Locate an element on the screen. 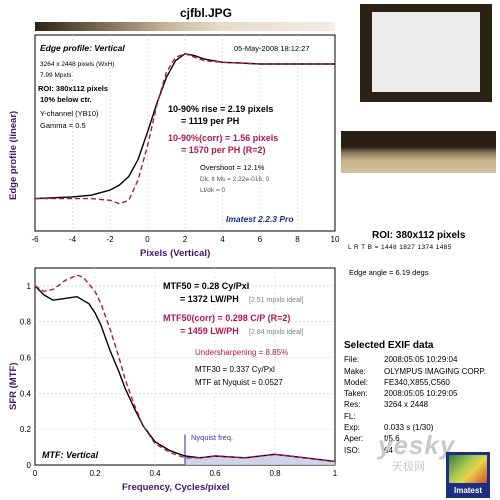 The height and width of the screenshot is (500, 500). exif-key: FL: is located at coordinates (350, 416).